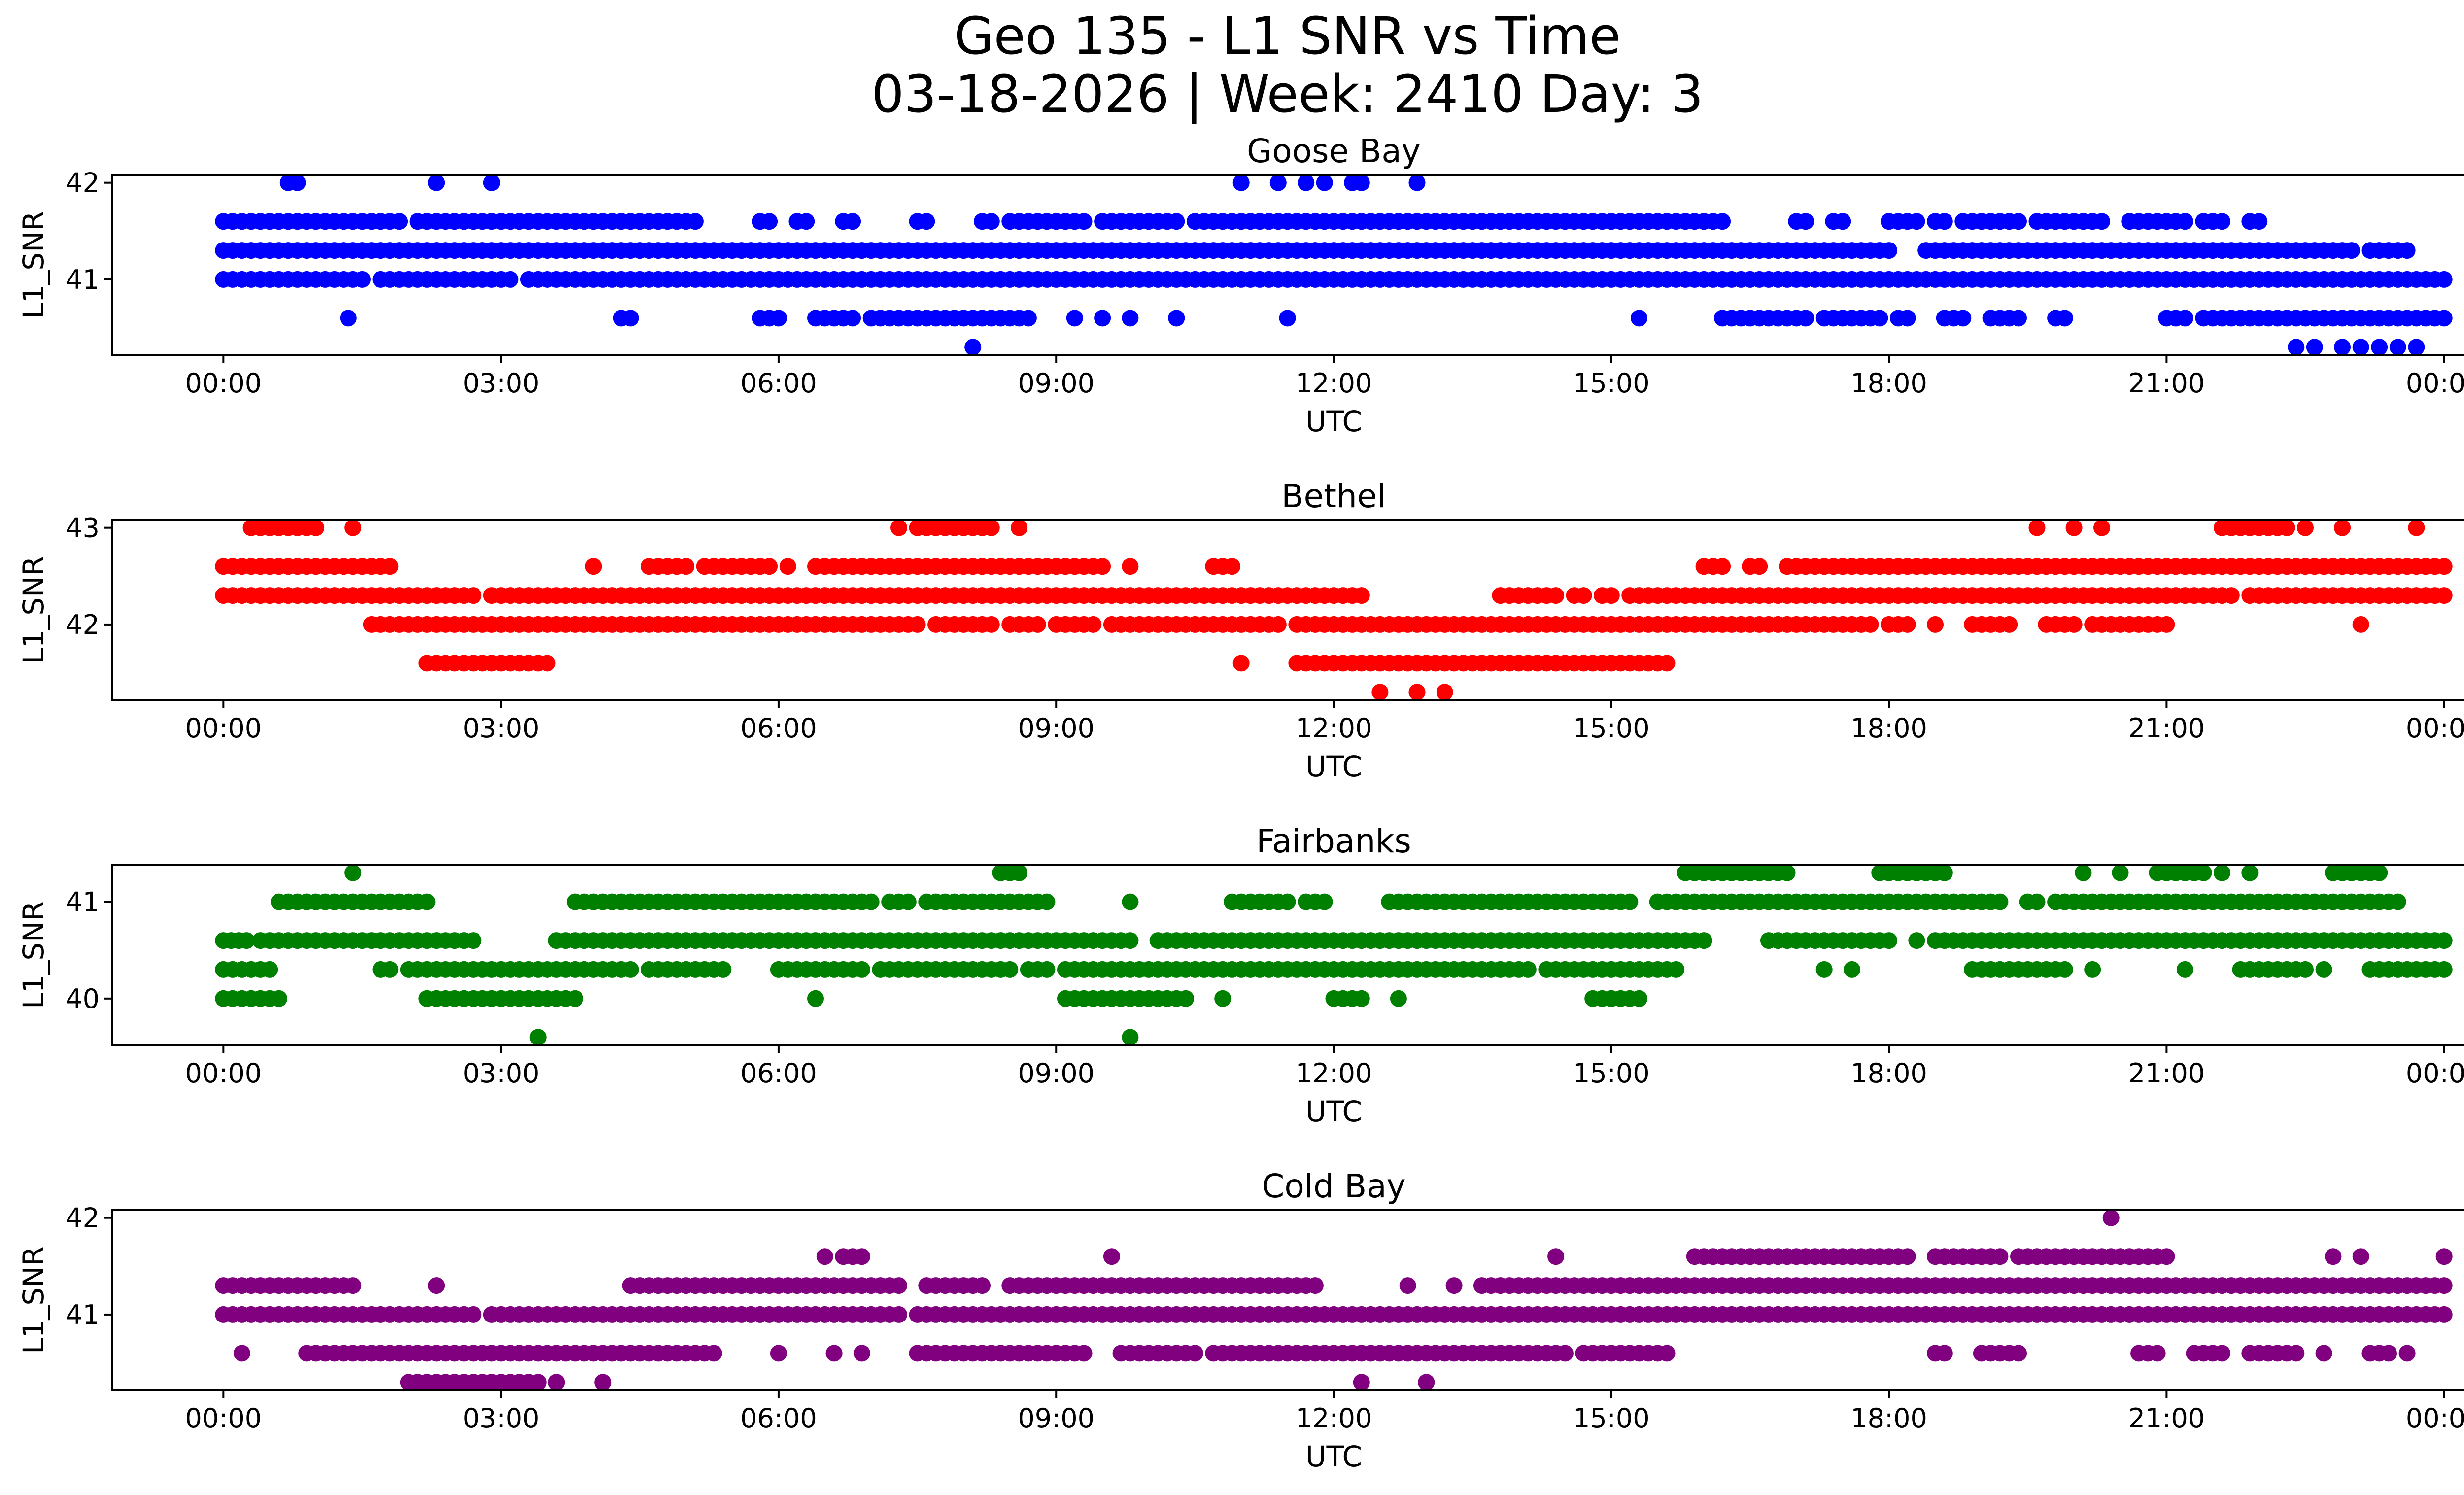 Image resolution: width=2464 pixels, height=1495 pixels. I want to click on x-tick-label: 18:00, so click(1888, 728).